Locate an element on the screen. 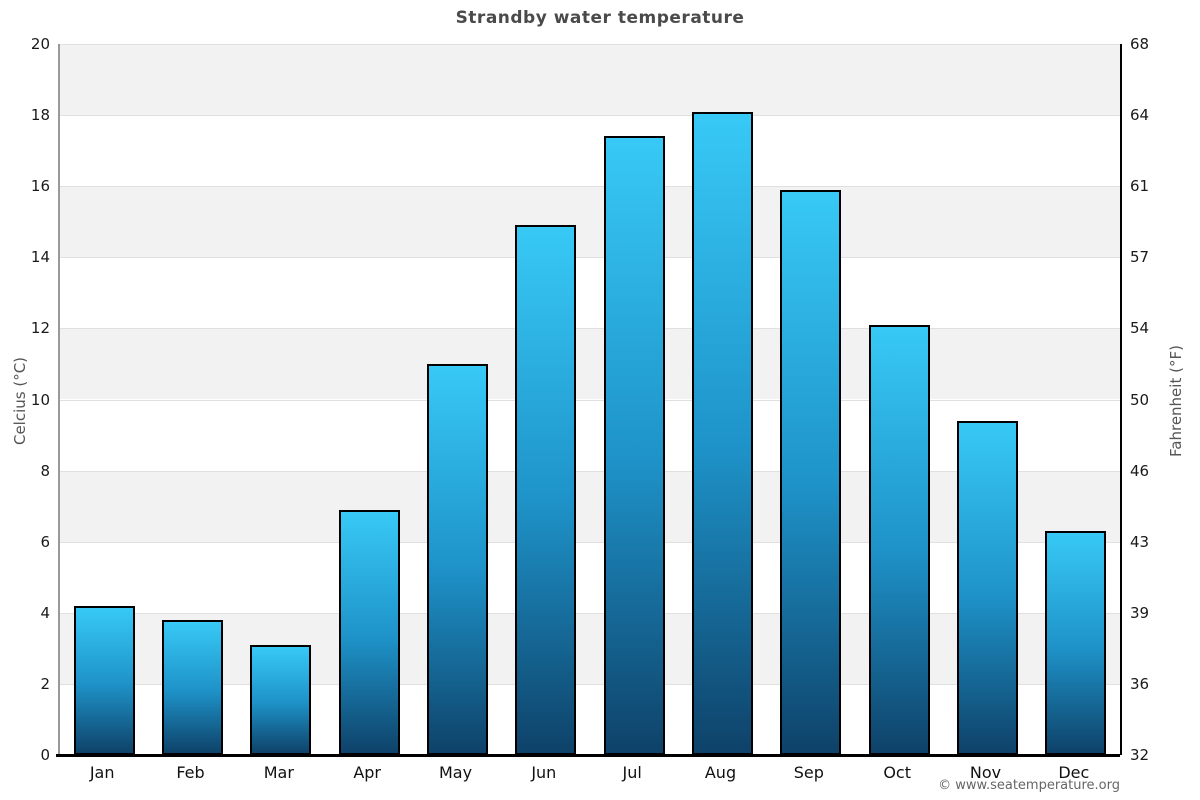 Image resolution: width=1200 pixels, height=800 pixels. celsius-tick-0: 0 is located at coordinates (45, 755).